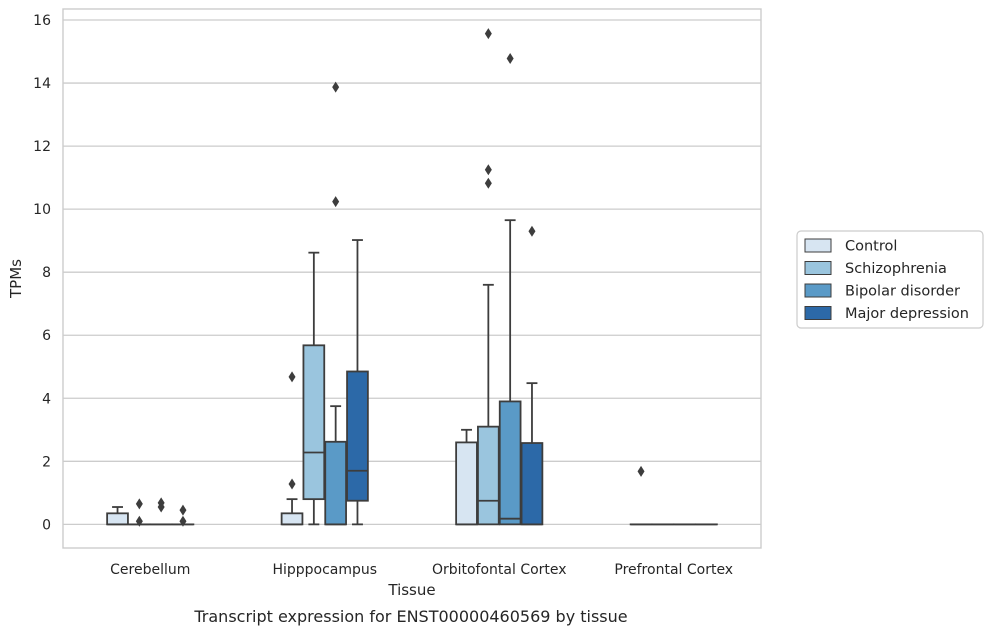  Describe the element at coordinates (499, 570) in the screenshot. I see `x-tick-label: Orbitofontal Cortex` at that location.